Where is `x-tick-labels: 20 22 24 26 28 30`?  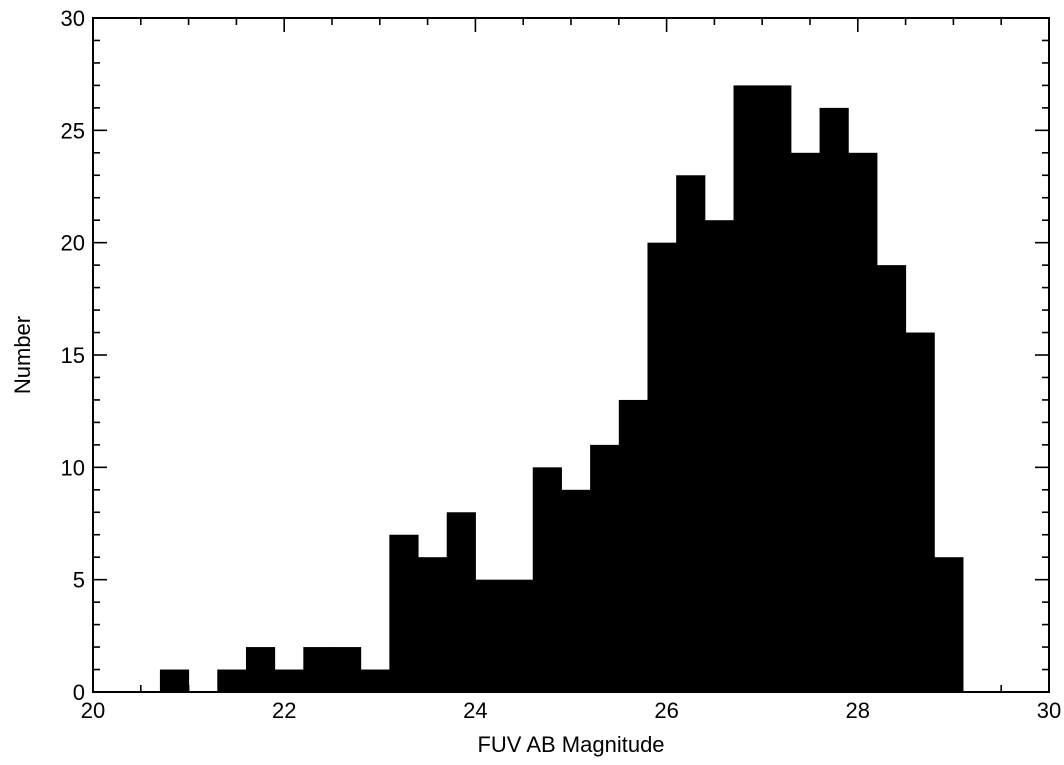 x-tick-labels: 20 22 24 26 28 30 is located at coordinates (571, 710).